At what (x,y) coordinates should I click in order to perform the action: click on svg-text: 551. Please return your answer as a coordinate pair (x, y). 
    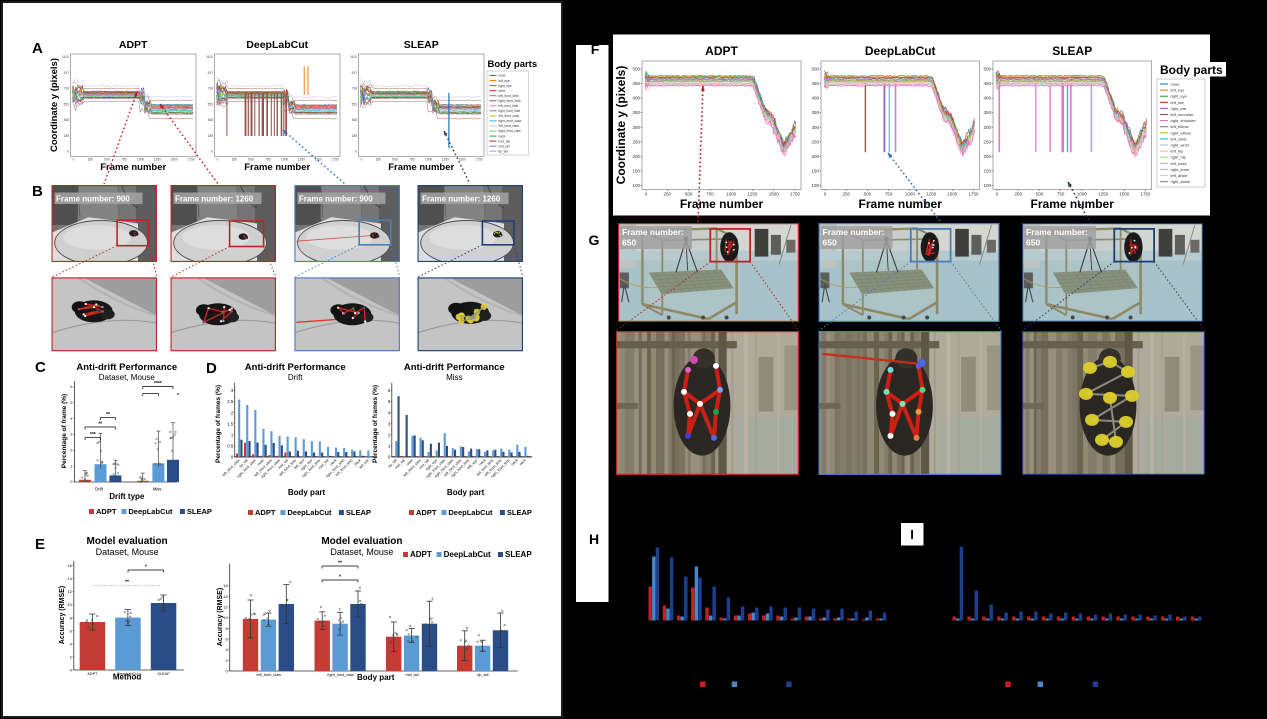
    Looking at the image, I should click on (355, 105).